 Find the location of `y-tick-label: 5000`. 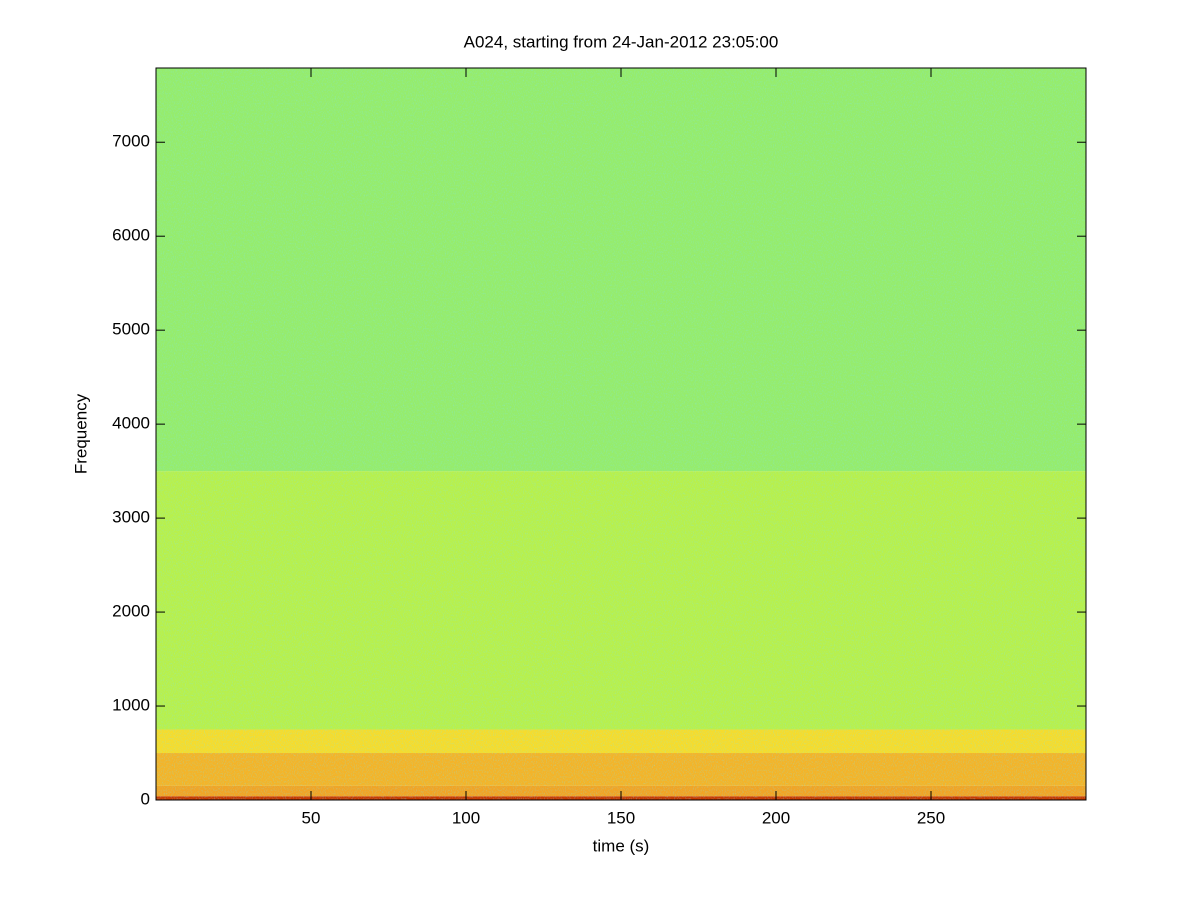

y-tick-label: 5000 is located at coordinates (131, 329).